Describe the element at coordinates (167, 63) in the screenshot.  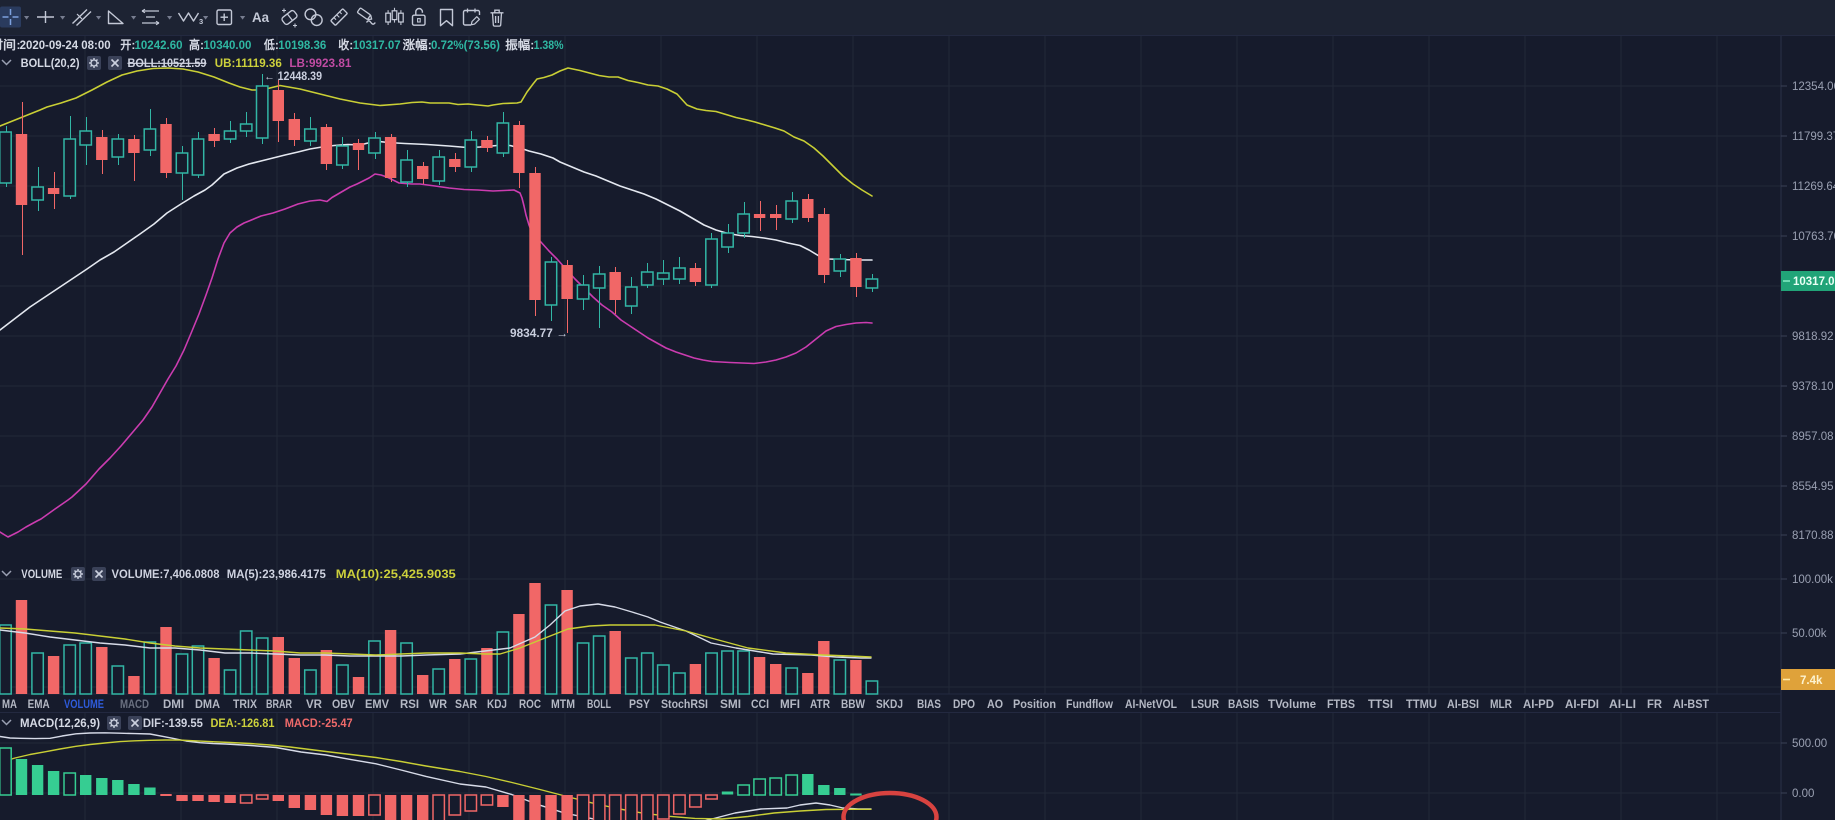
I see `svg-text: BOLL:10521.59` at that location.